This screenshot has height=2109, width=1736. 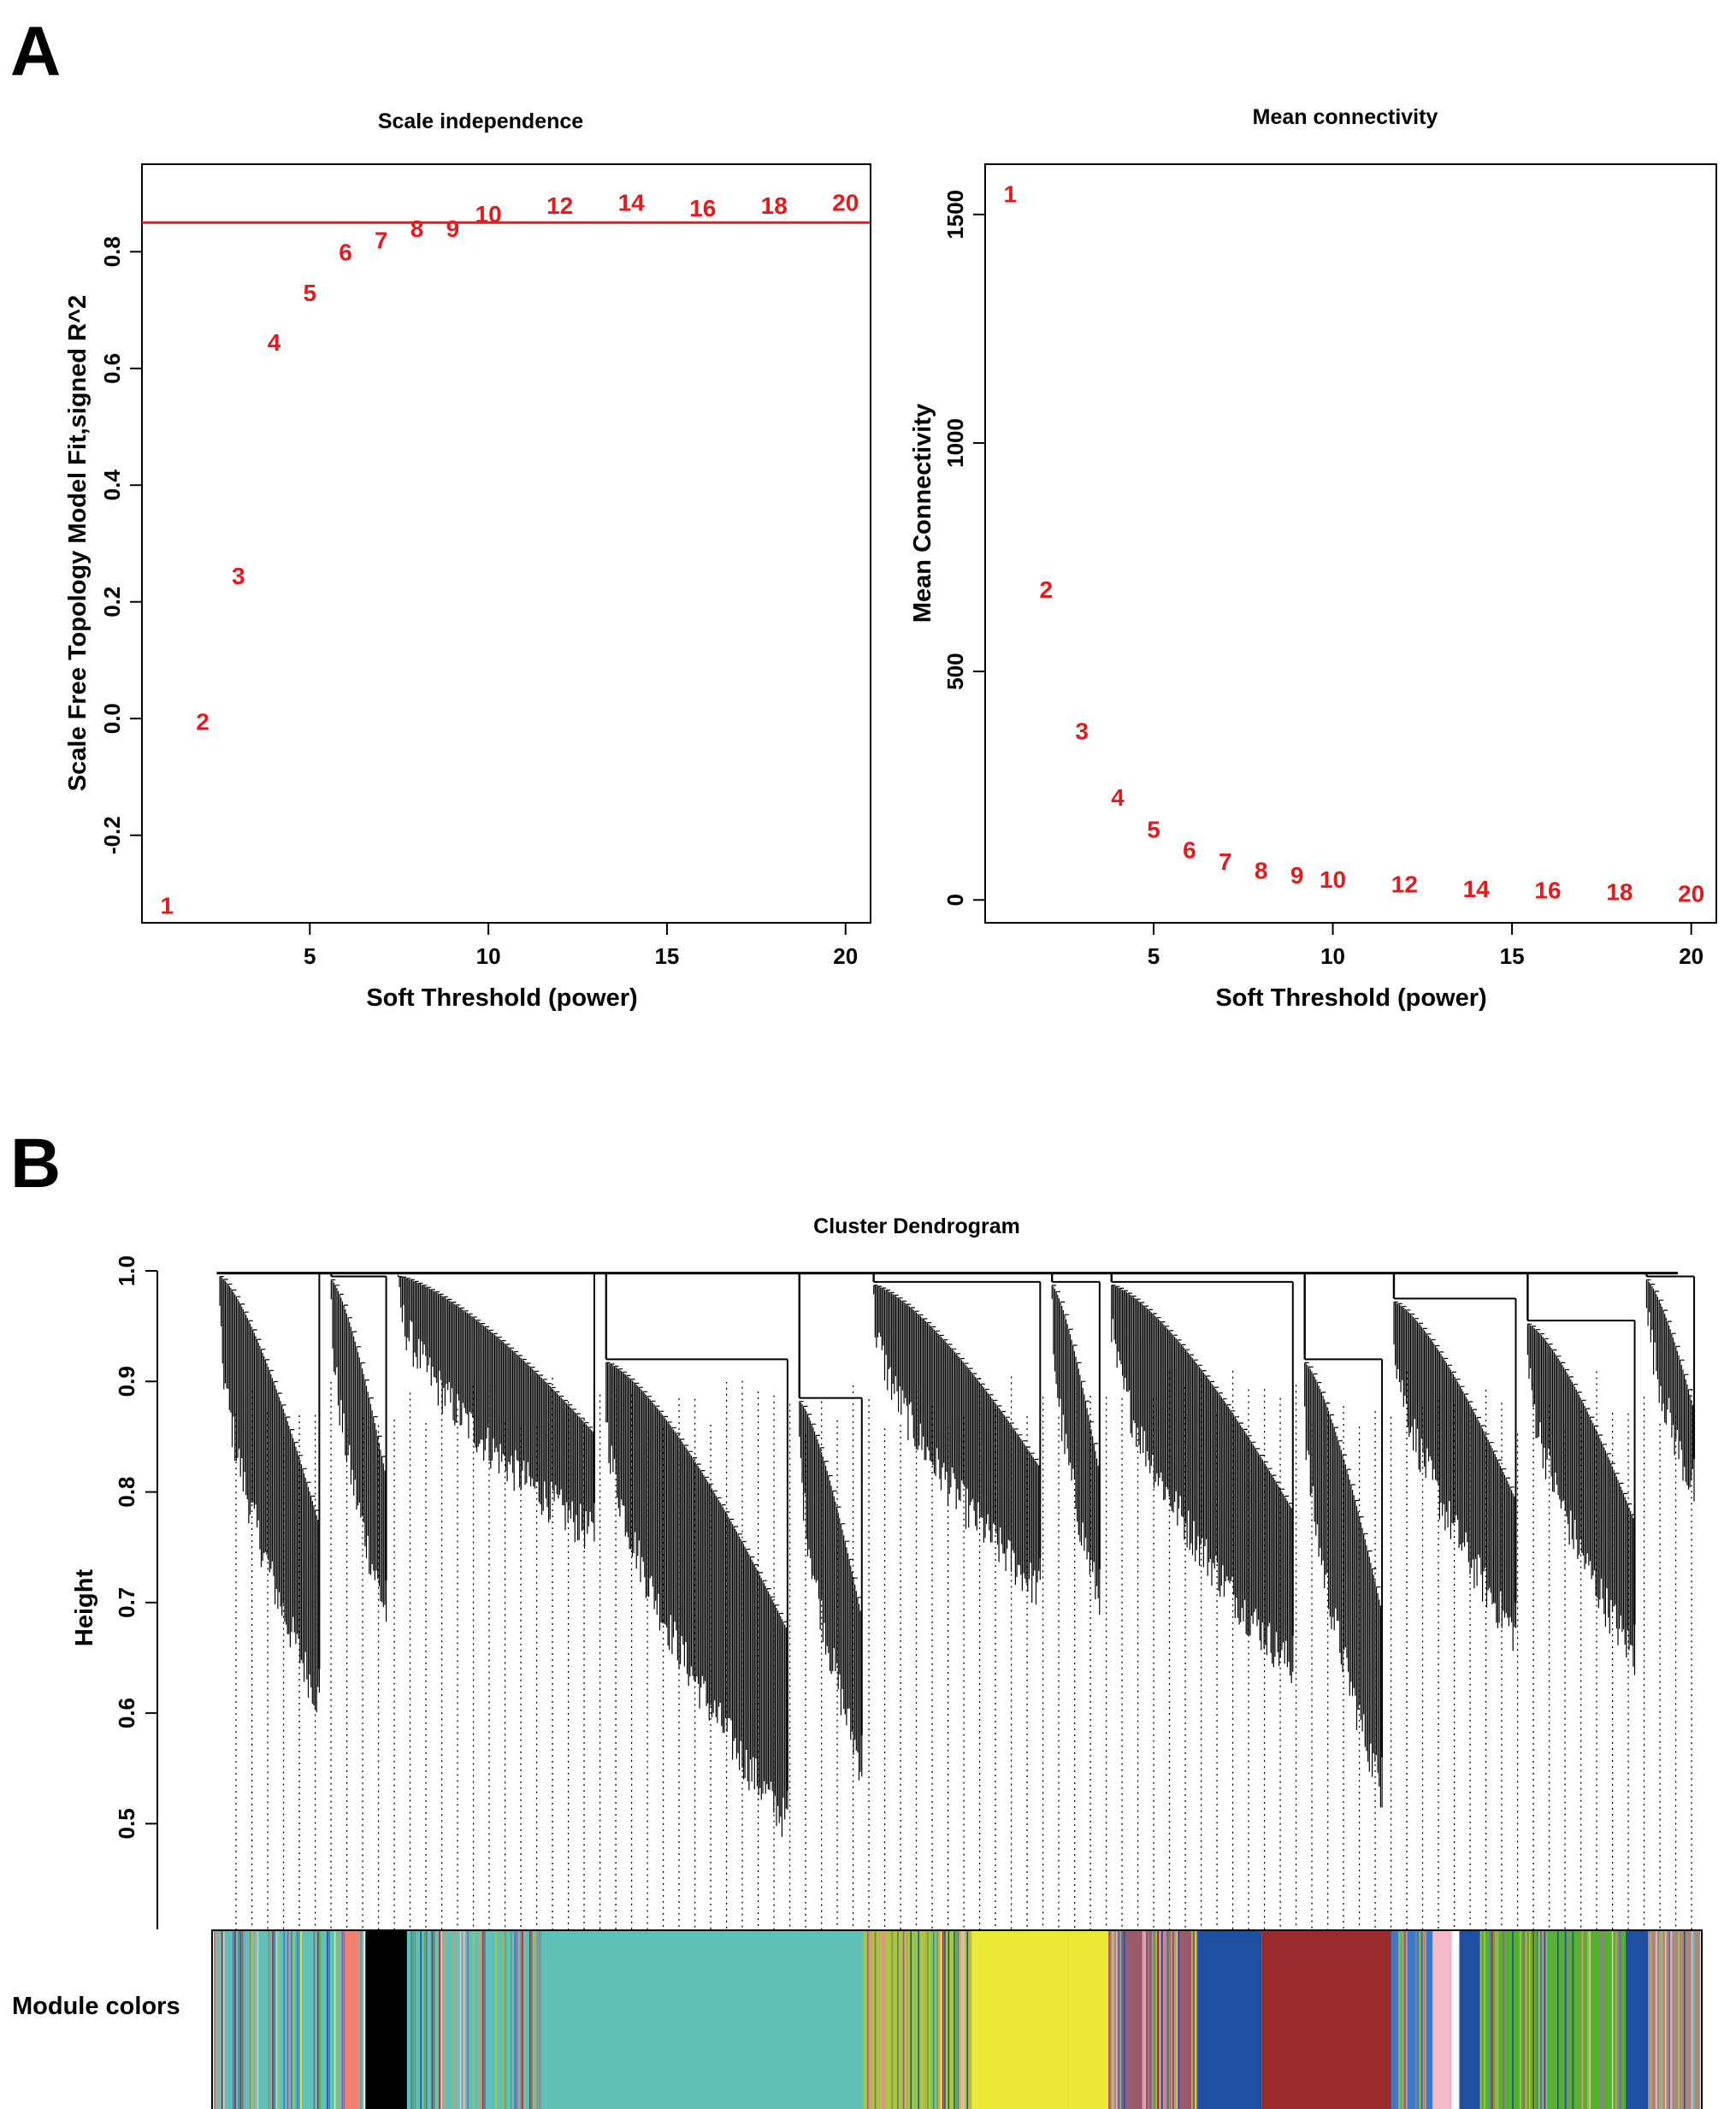 I want to click on y-tick-label: 500, so click(x=955, y=671).